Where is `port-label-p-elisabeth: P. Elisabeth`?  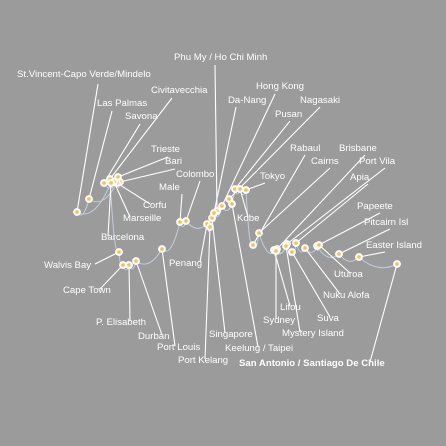
port-label-p-elisabeth: P. Elisabeth is located at coordinates (121, 322).